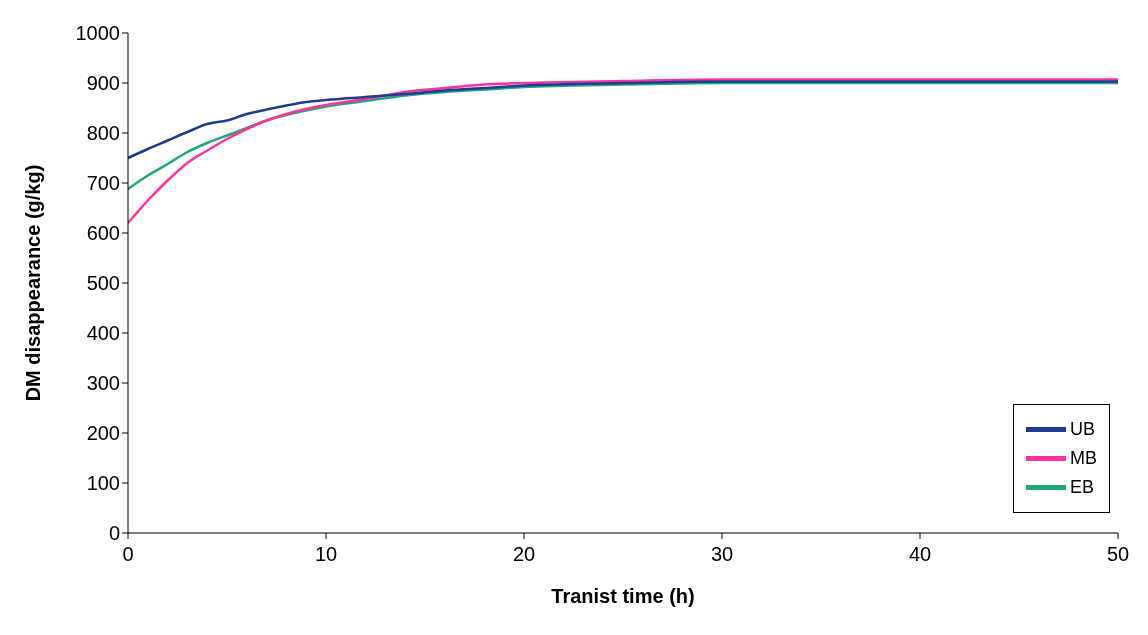  What do you see at coordinates (114, 533) in the screenshot?
I see `y-tick-label: 0` at bounding box center [114, 533].